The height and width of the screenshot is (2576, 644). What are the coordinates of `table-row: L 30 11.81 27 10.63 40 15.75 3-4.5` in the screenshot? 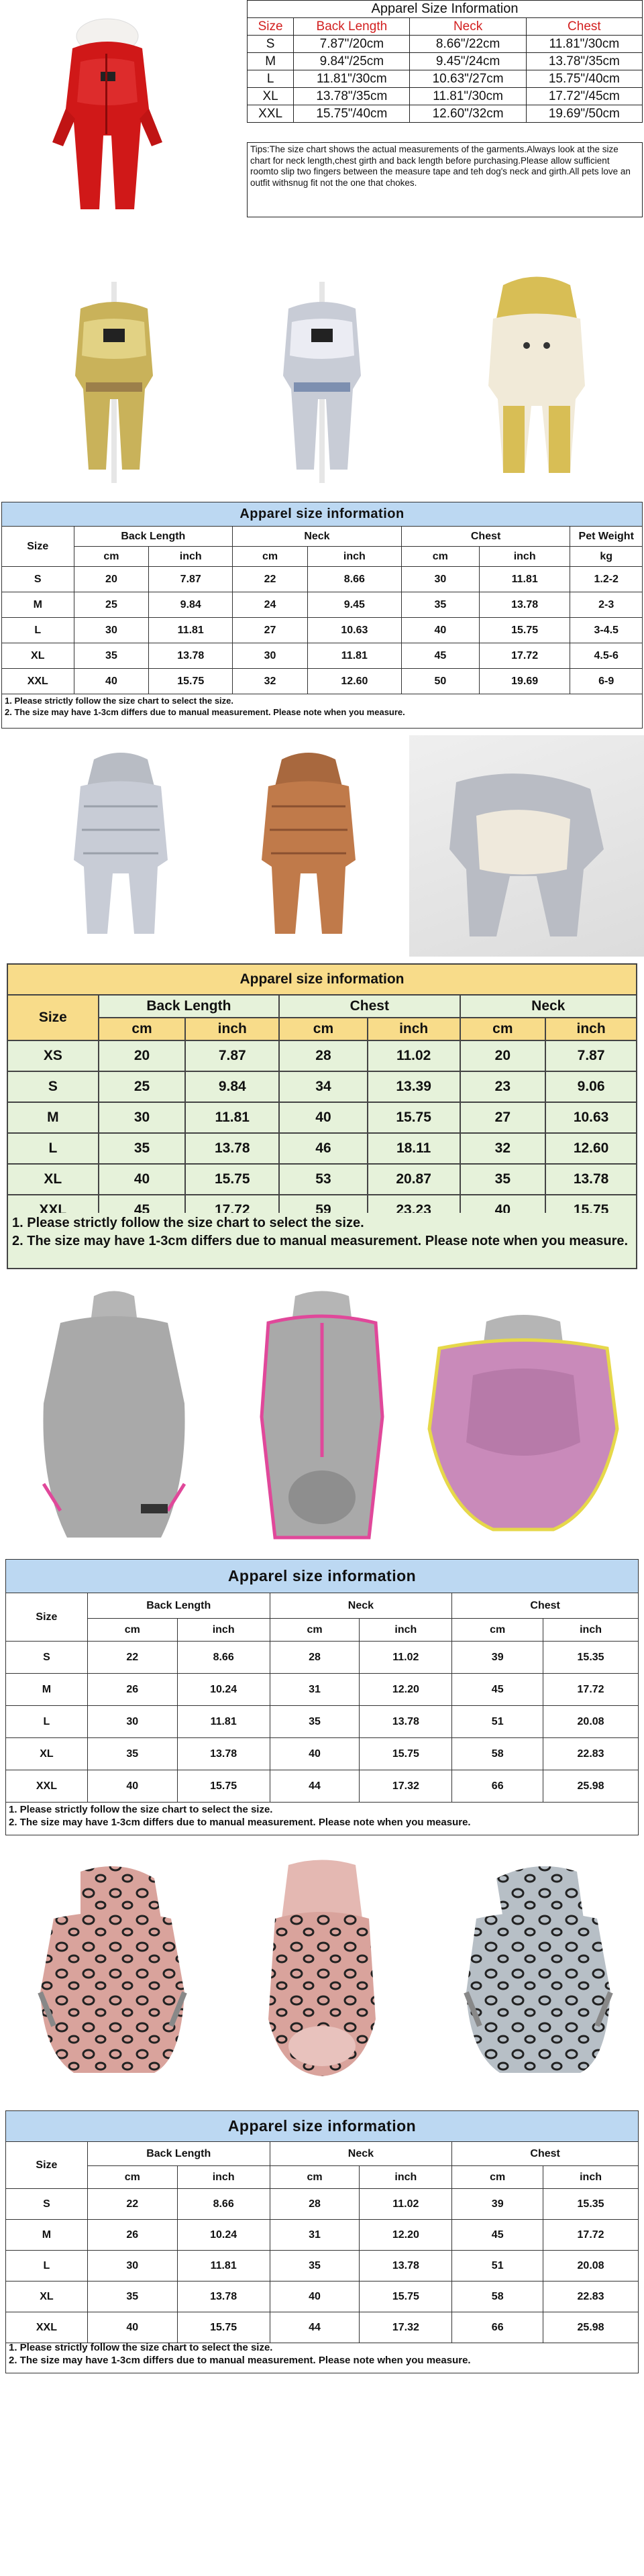 It's located at (322, 630).